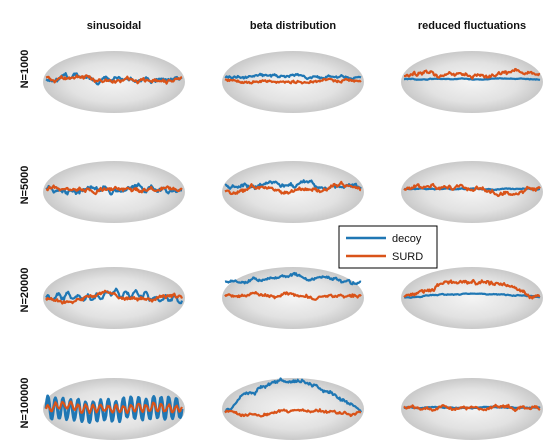 This screenshot has height=447, width=550. I want to click on panel-r4-c1, so click(114, 409).